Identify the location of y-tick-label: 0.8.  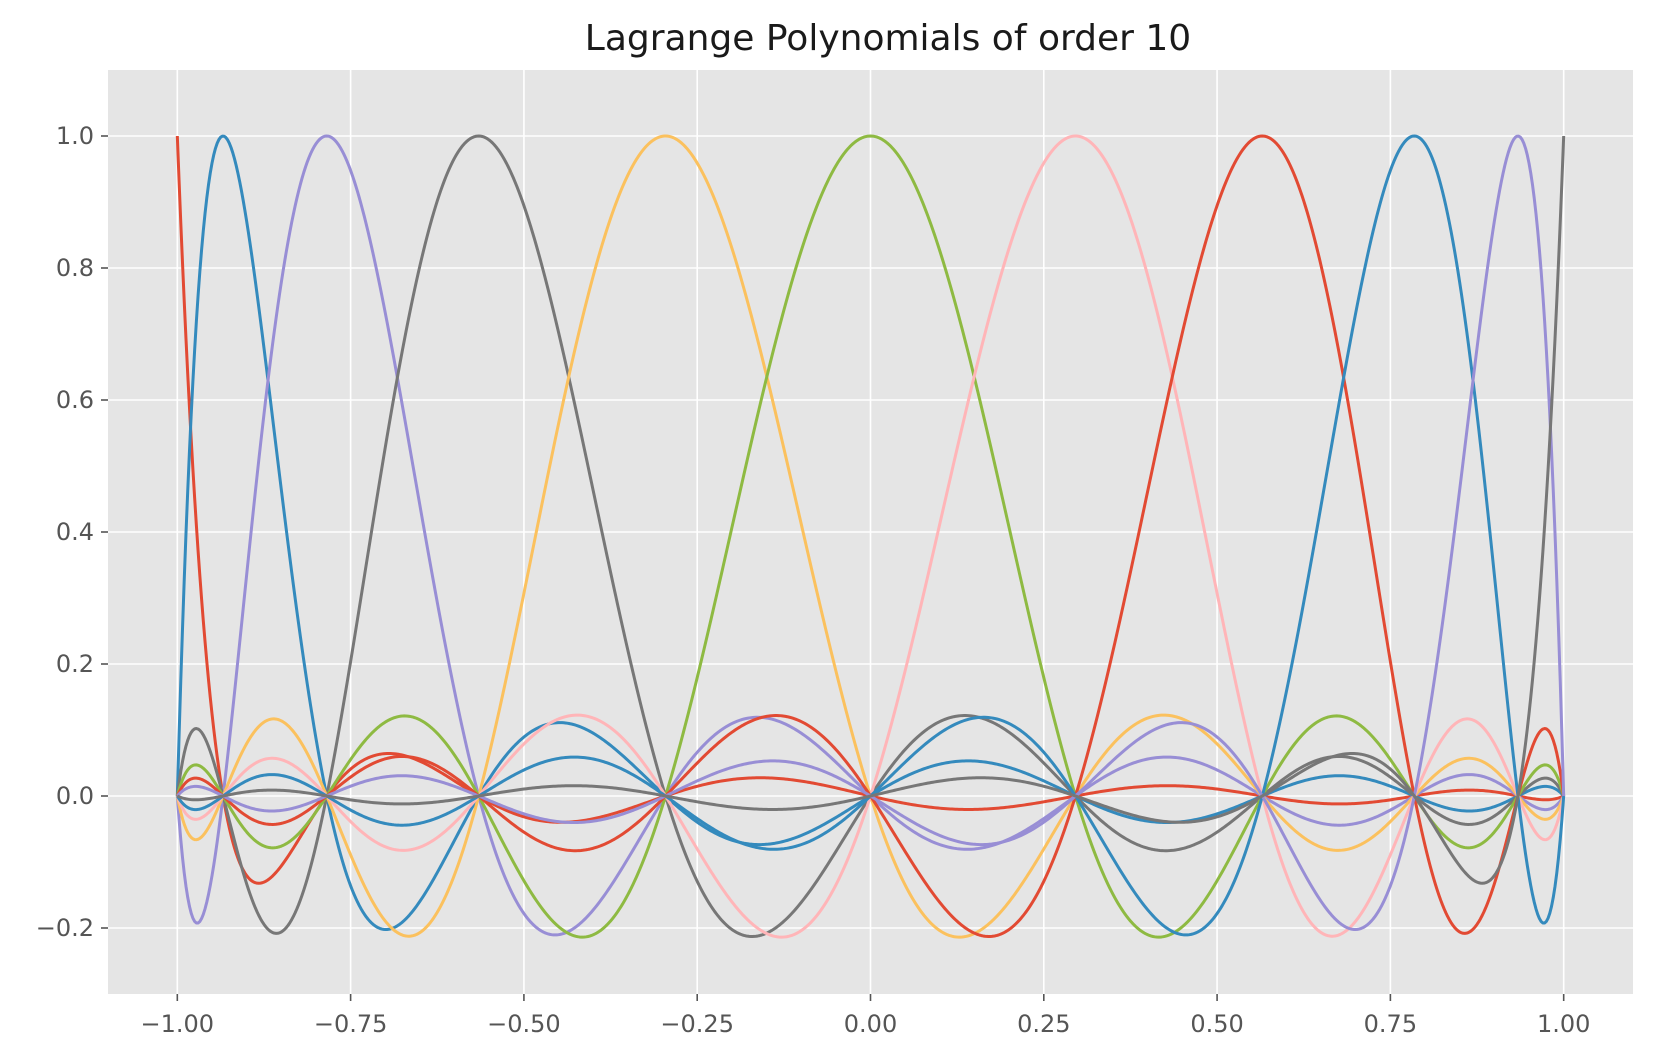
(75, 268).